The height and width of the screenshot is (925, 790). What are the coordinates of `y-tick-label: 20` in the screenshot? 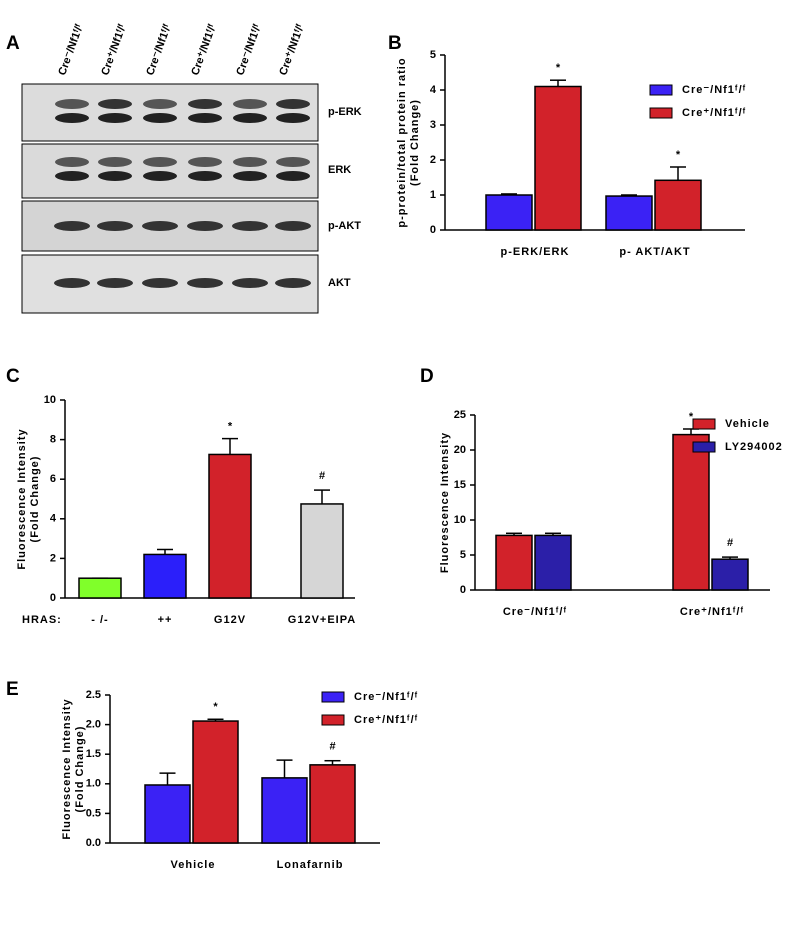 It's located at (460, 450).